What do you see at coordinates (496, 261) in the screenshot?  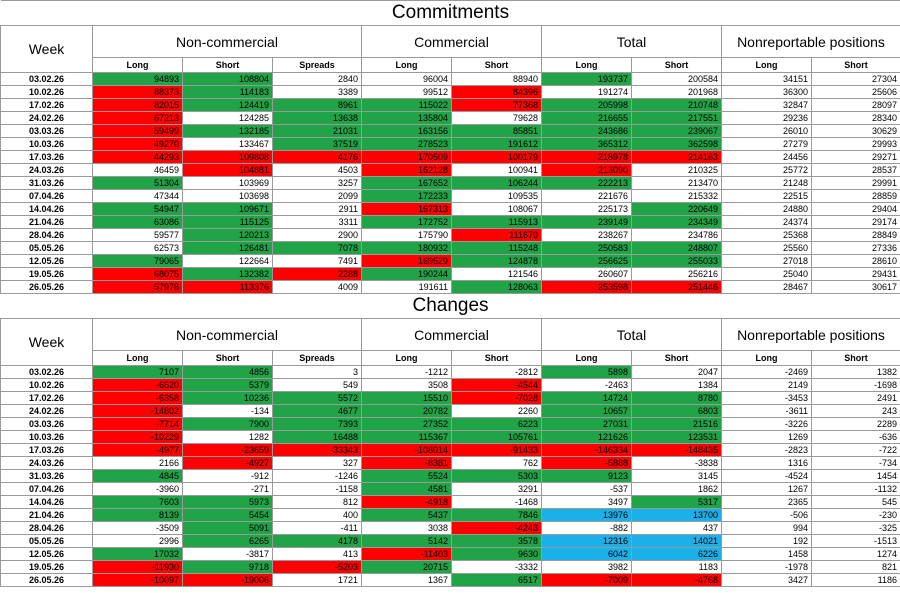 I see `value-cell: 124878` at bounding box center [496, 261].